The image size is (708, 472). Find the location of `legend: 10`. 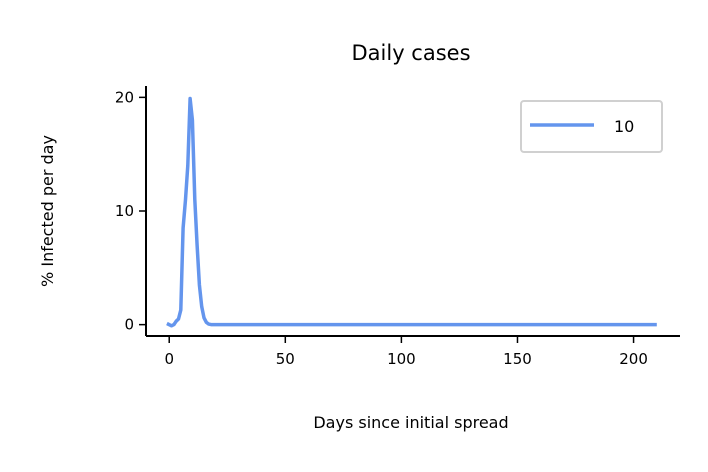

legend: 10 is located at coordinates (591, 126).